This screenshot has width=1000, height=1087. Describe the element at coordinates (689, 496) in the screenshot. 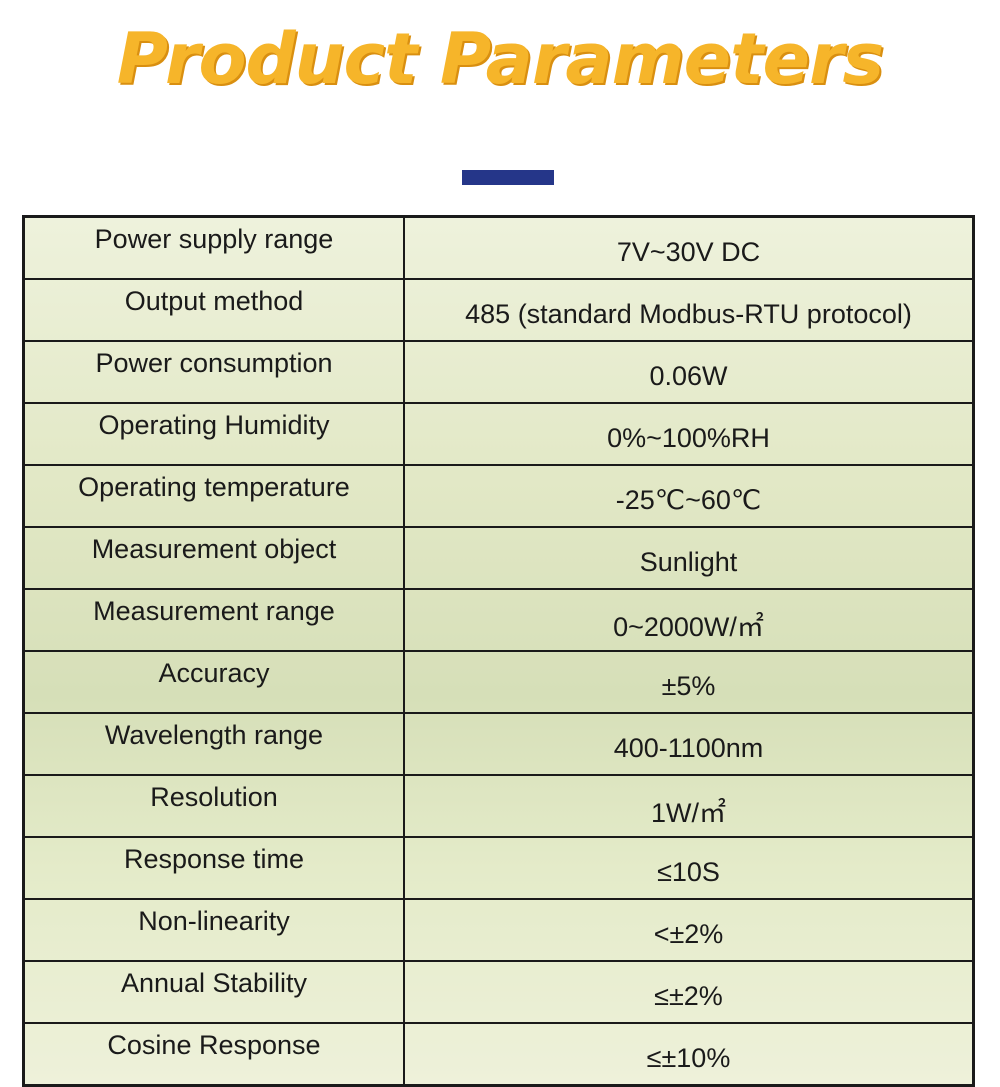

I see `parameter-value: -25℃~60℃` at that location.